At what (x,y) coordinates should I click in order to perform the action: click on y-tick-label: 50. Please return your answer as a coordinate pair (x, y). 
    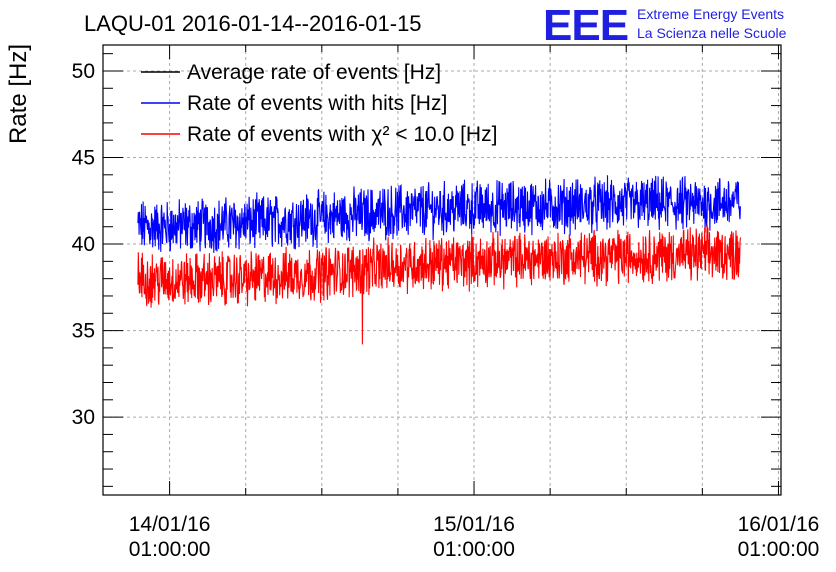
    Looking at the image, I should click on (83, 71).